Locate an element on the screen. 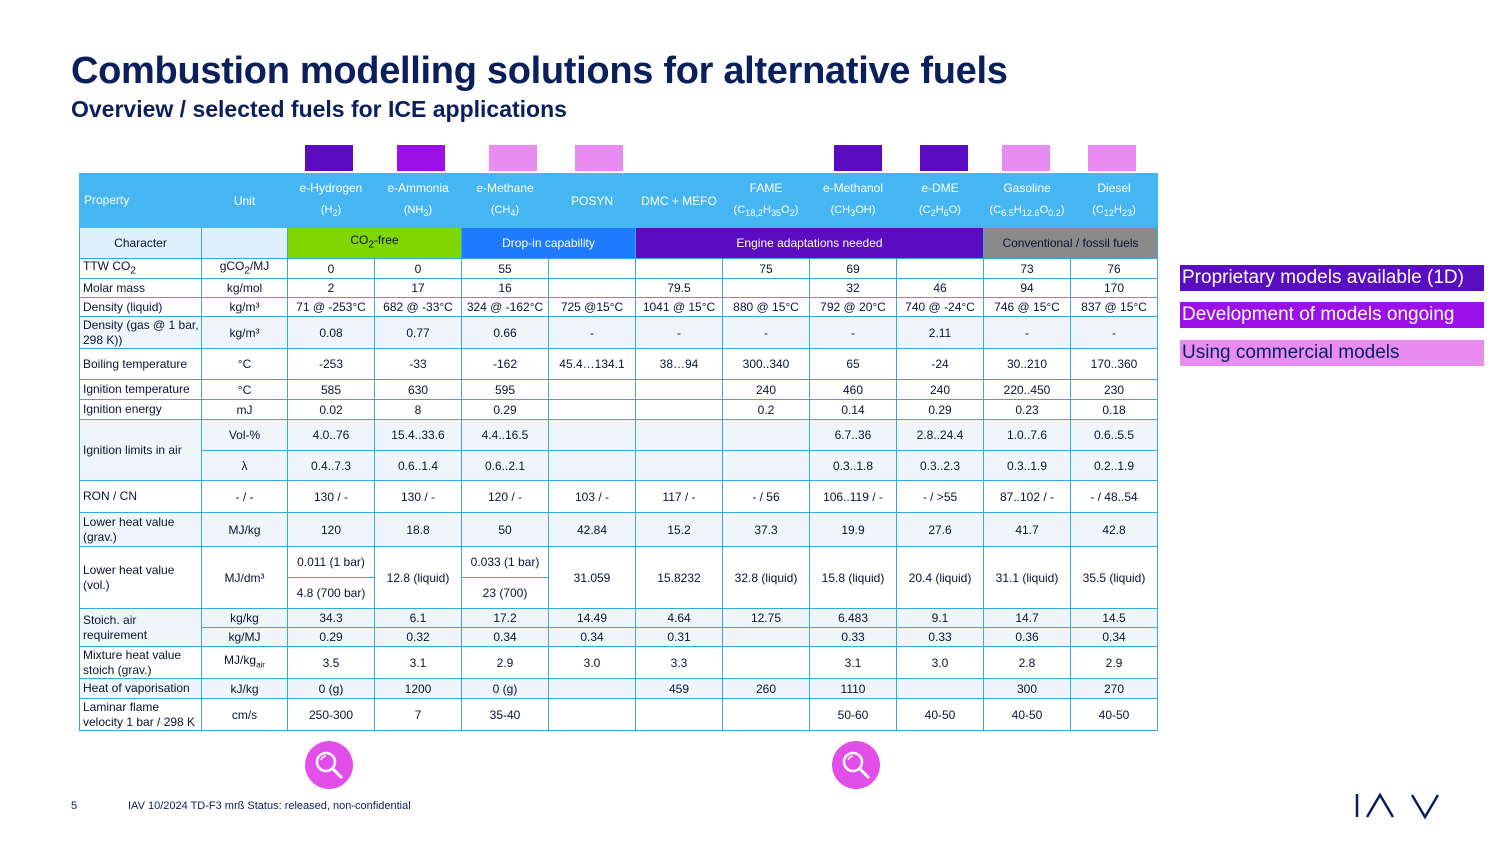 The image size is (1512, 850). table-cell: 0.31 is located at coordinates (679, 637).